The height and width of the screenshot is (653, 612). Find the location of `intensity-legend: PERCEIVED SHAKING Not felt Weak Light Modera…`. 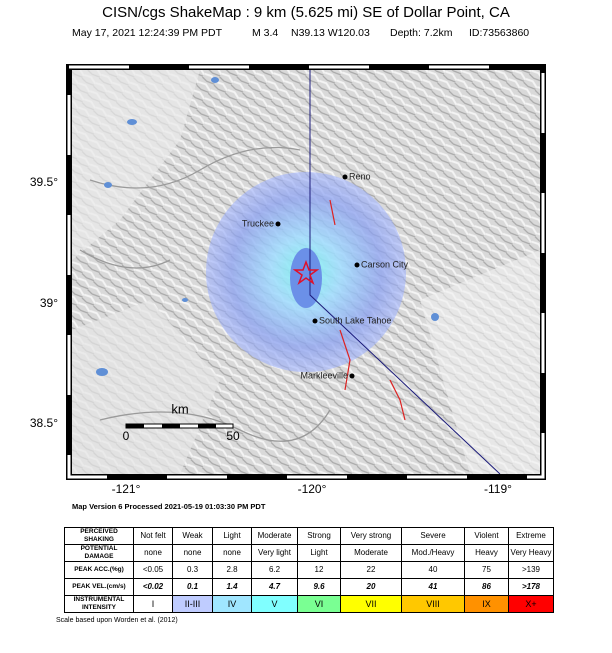

intensity-legend: PERCEIVED SHAKING Not felt Weak Light Modera… is located at coordinates (309, 570).